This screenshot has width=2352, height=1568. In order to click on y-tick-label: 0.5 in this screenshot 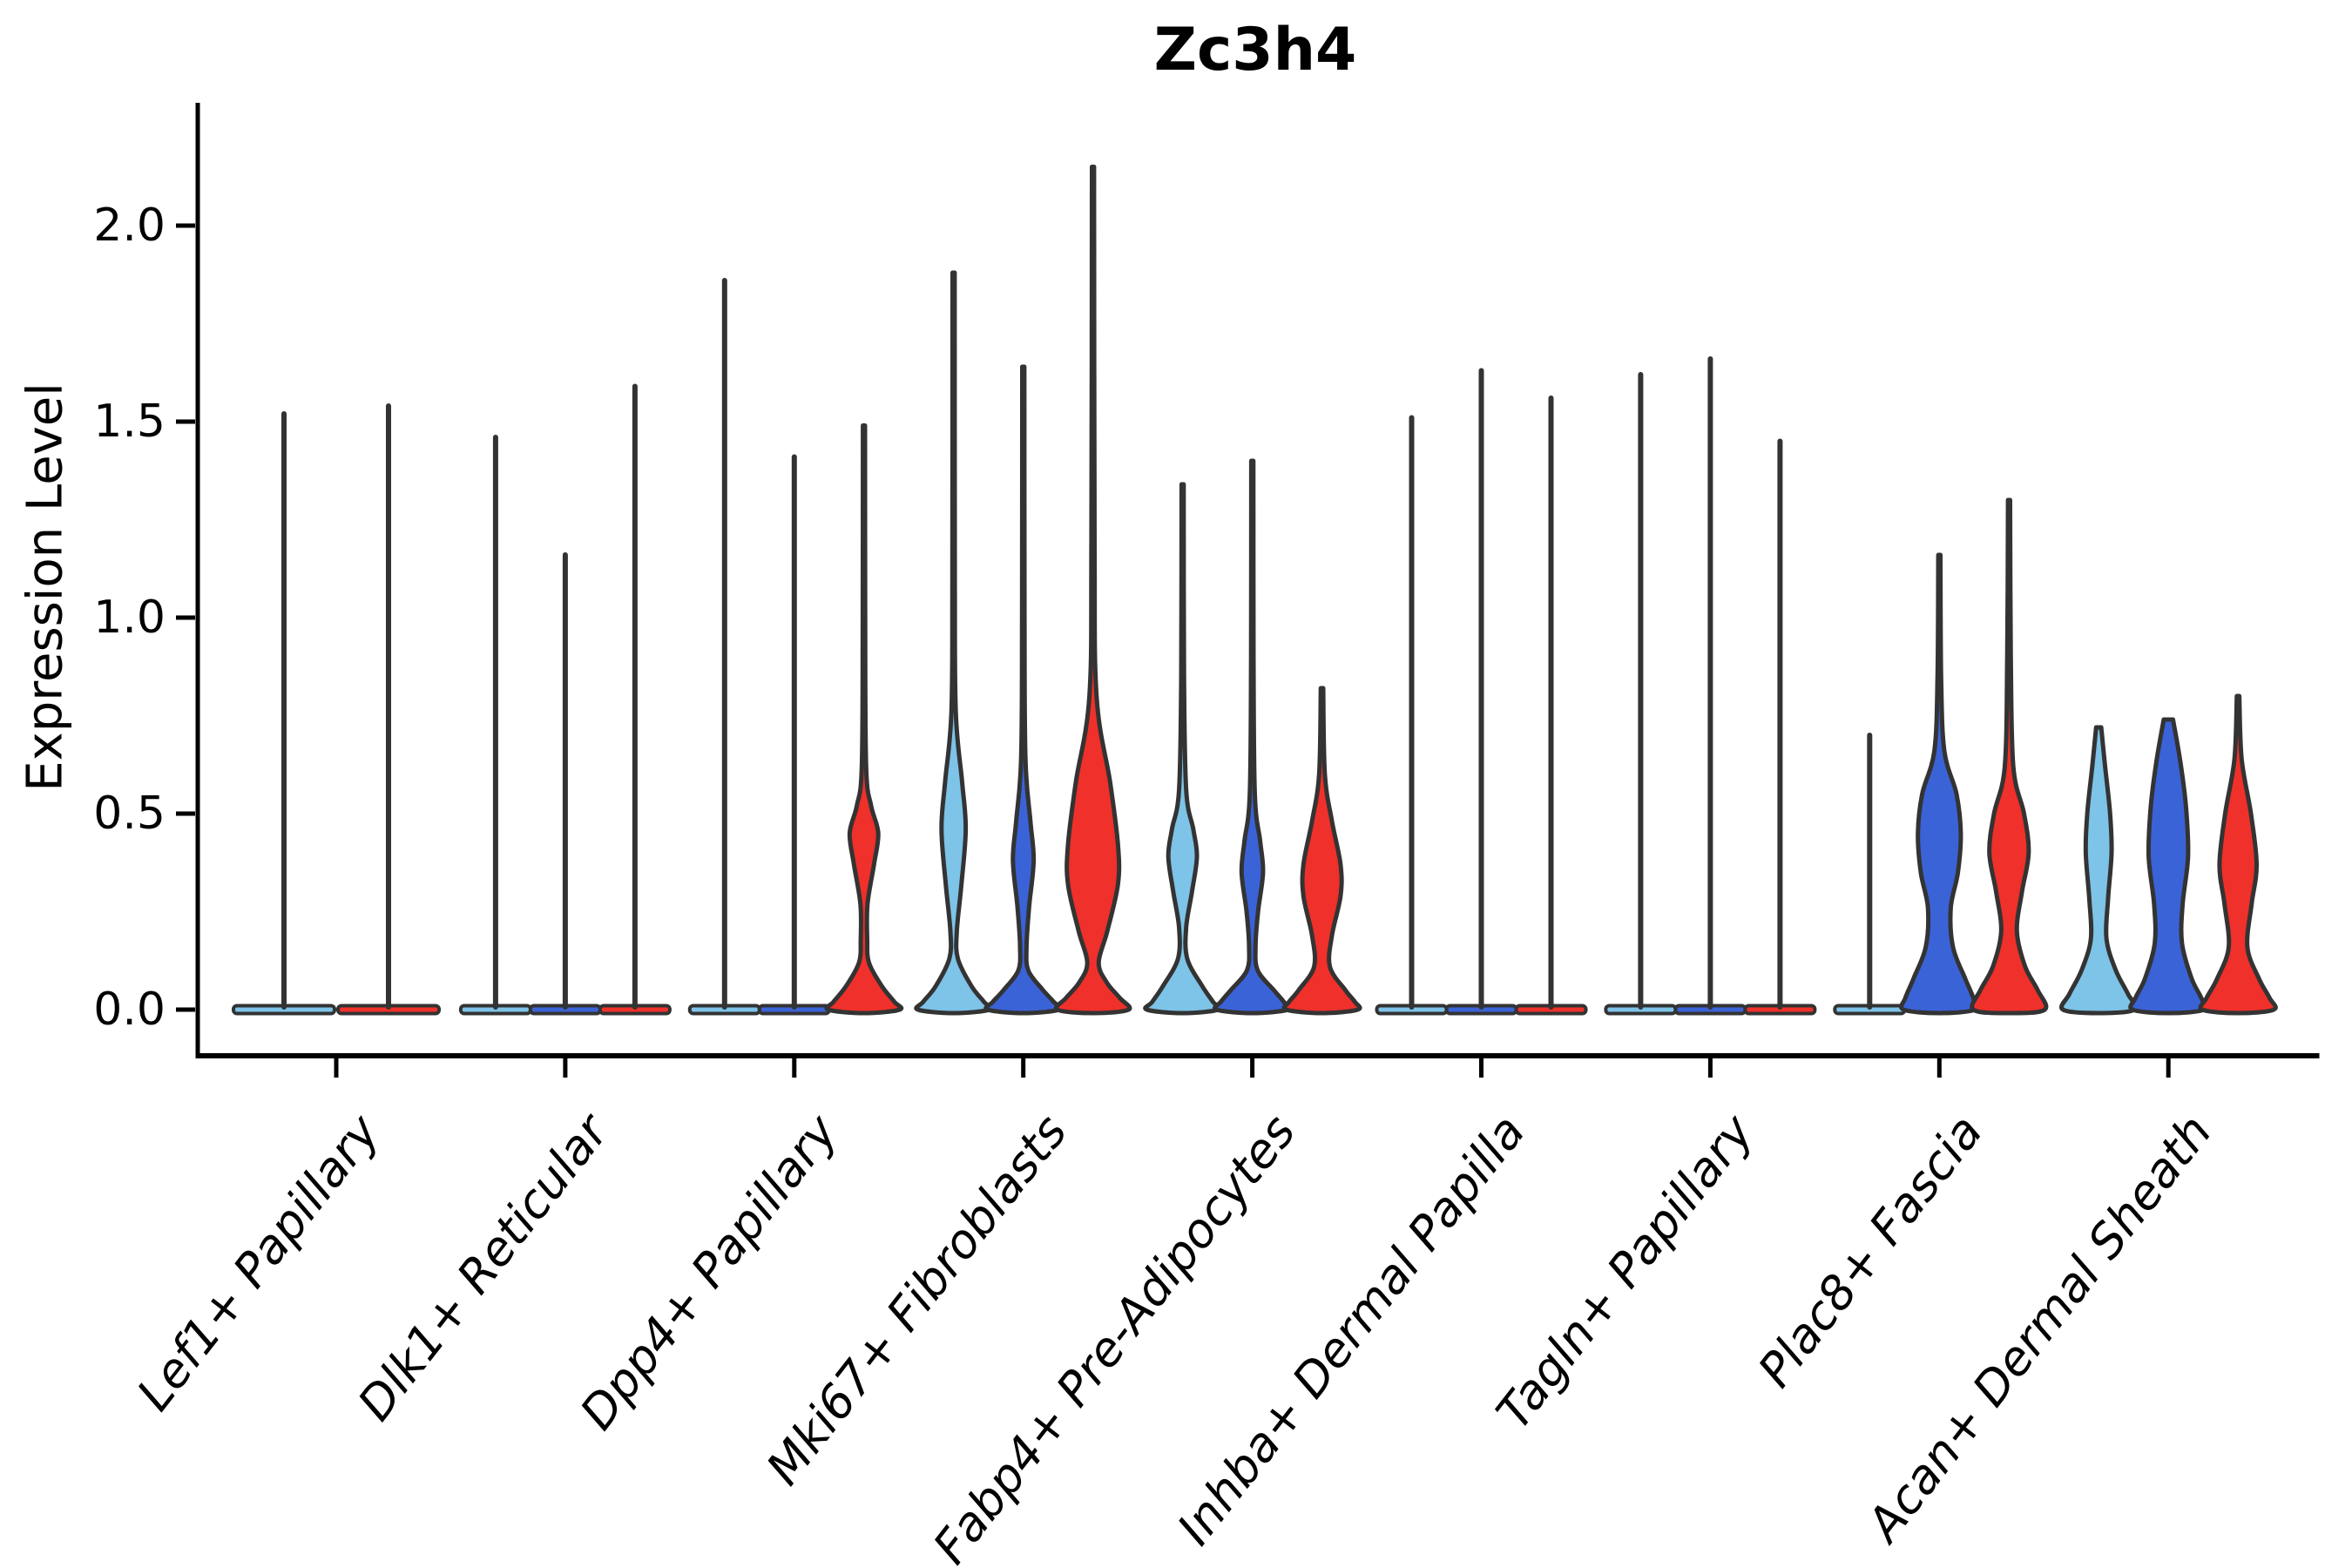, I will do `click(129, 813)`.